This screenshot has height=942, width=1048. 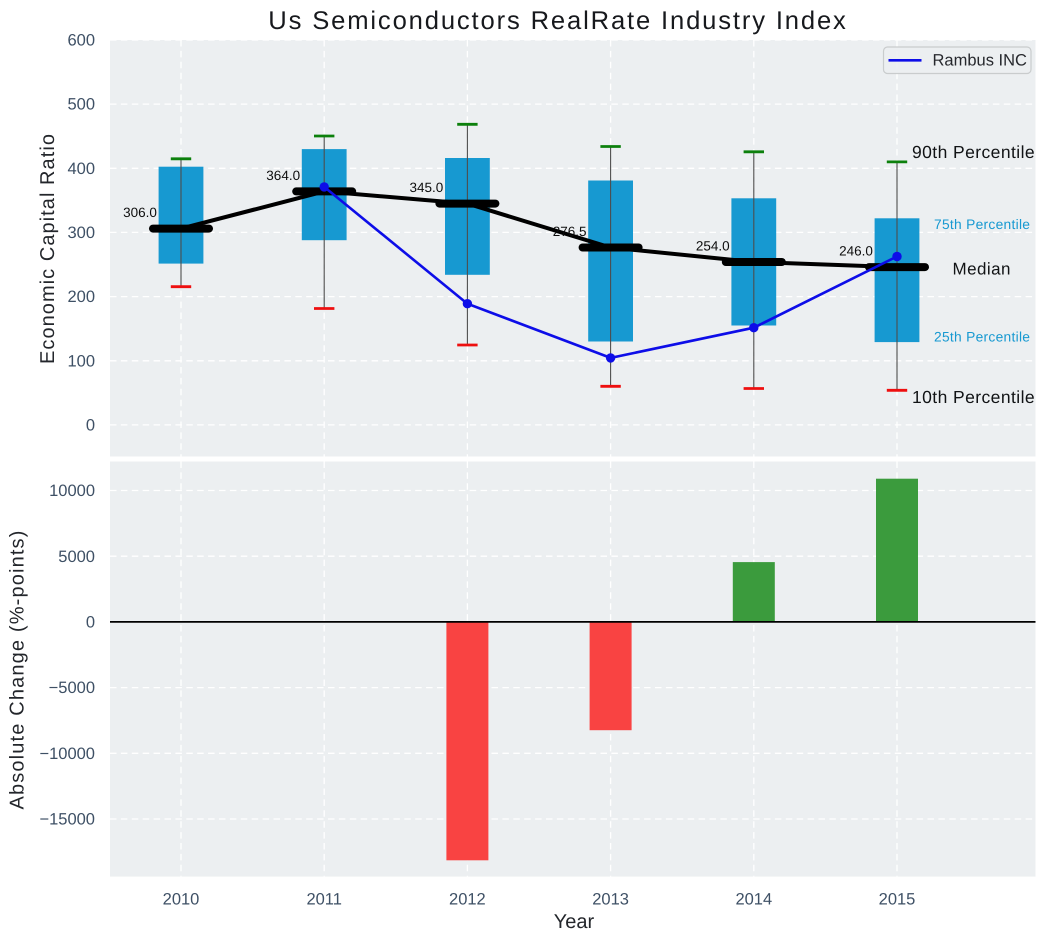 I want to click on svg-text: 246.0, so click(x=856, y=251).